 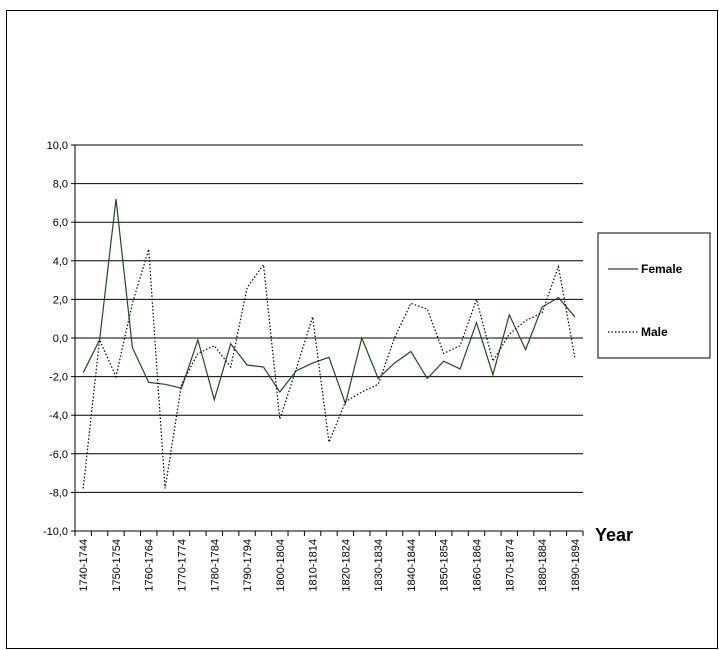 I want to click on x-tick-label: 1830-1834, so click(x=379, y=565).